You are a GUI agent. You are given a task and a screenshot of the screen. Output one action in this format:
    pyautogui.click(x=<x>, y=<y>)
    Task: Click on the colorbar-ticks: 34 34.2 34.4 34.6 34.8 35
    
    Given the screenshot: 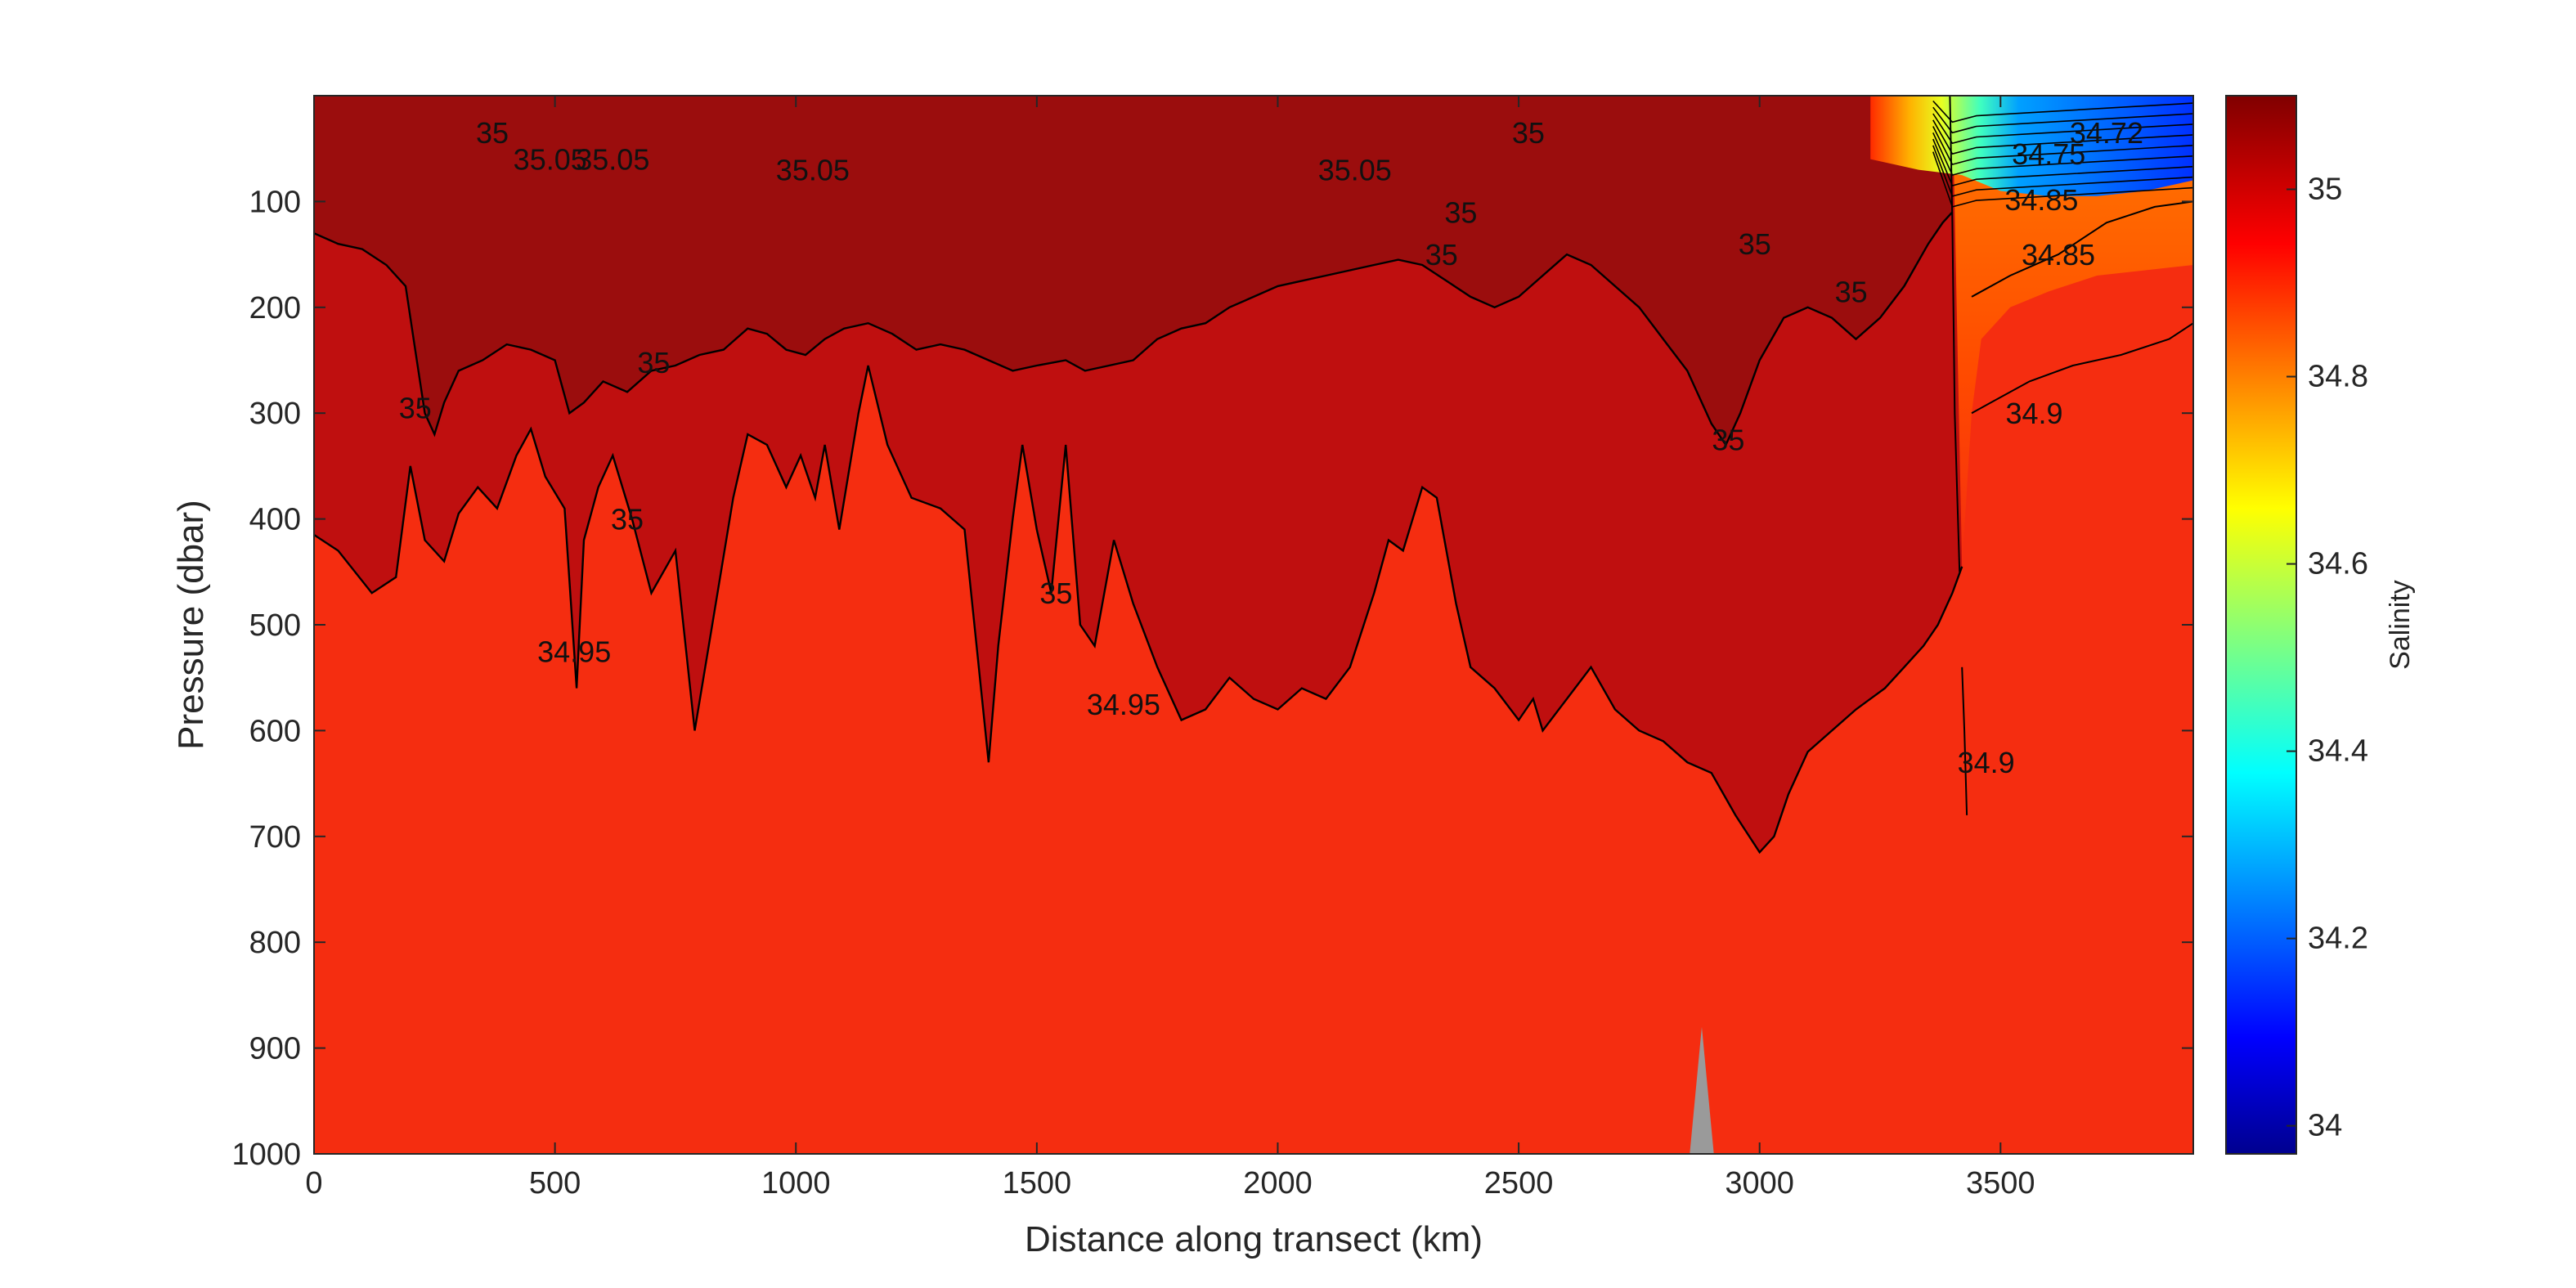 What is the action you would take?
    pyautogui.click(x=2328, y=658)
    